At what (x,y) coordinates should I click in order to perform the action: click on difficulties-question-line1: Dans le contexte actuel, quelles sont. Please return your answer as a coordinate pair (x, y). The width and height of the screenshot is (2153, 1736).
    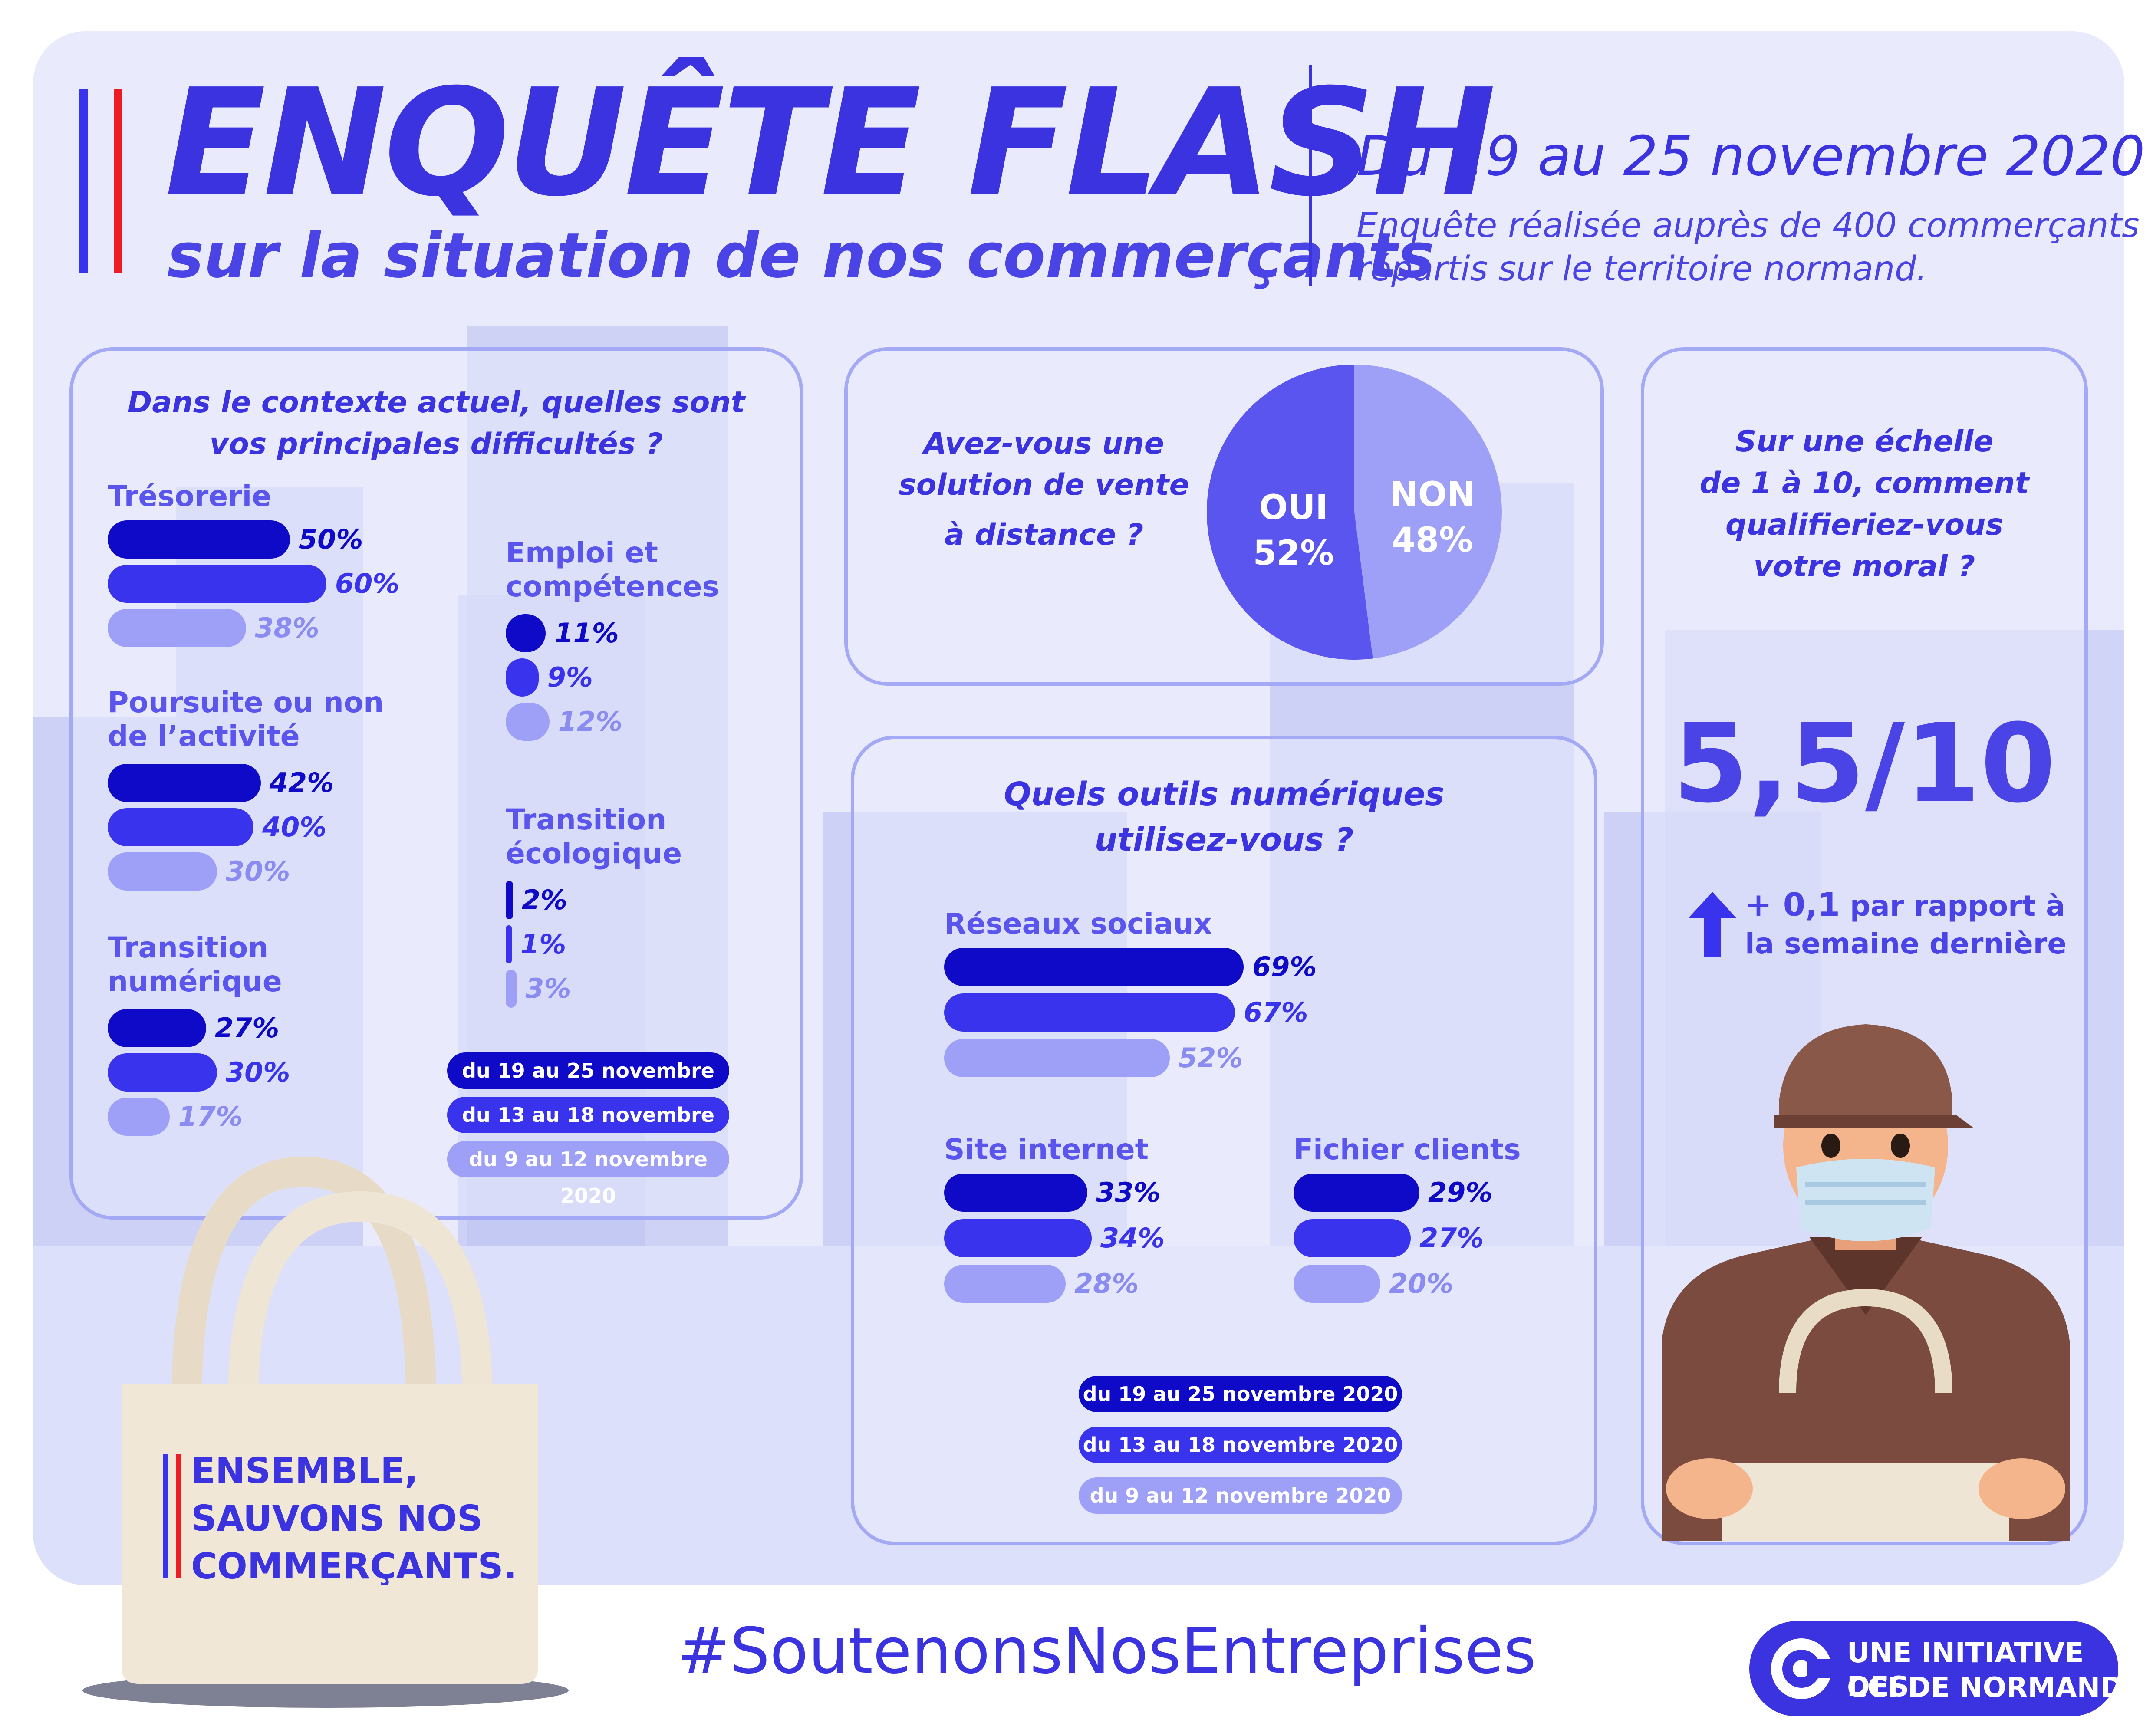
    Looking at the image, I should click on (436, 402).